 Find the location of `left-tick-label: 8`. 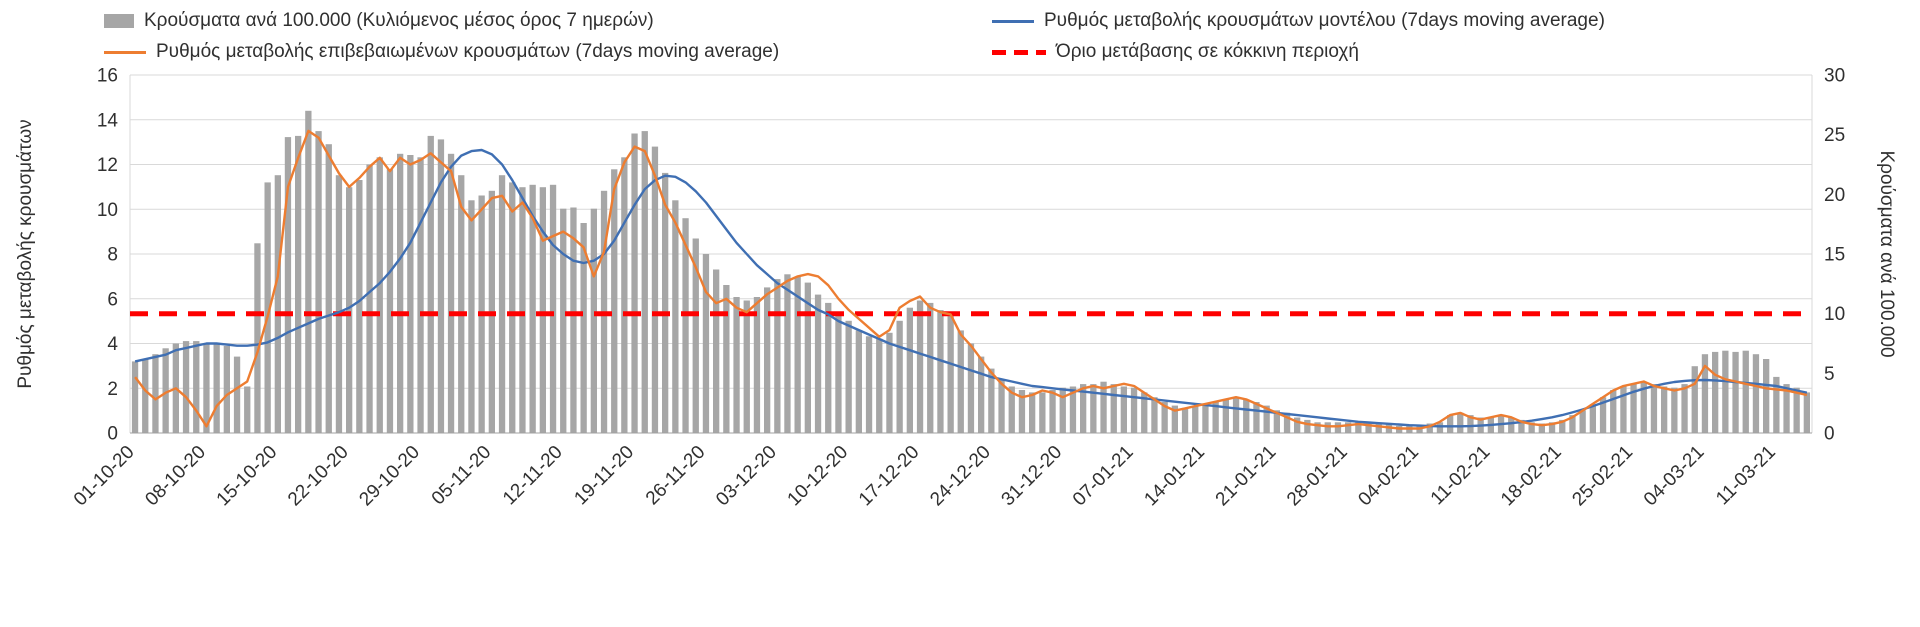

left-tick-label: 8 is located at coordinates (112, 255).